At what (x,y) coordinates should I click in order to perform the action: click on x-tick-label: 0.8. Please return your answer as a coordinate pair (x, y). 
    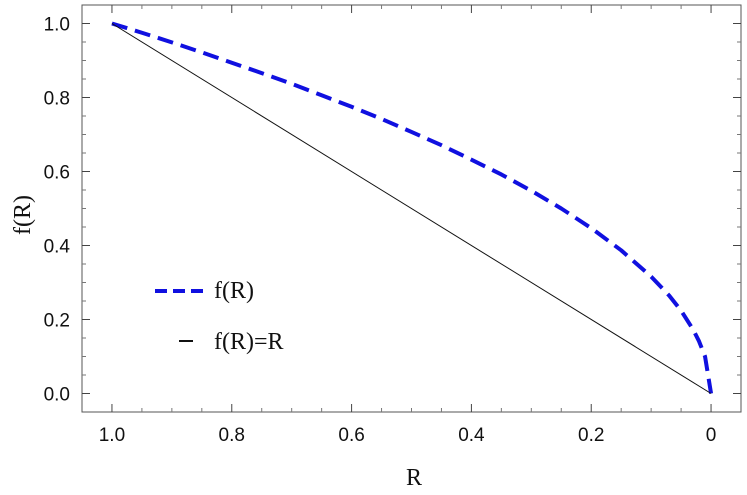
    Looking at the image, I should click on (232, 435).